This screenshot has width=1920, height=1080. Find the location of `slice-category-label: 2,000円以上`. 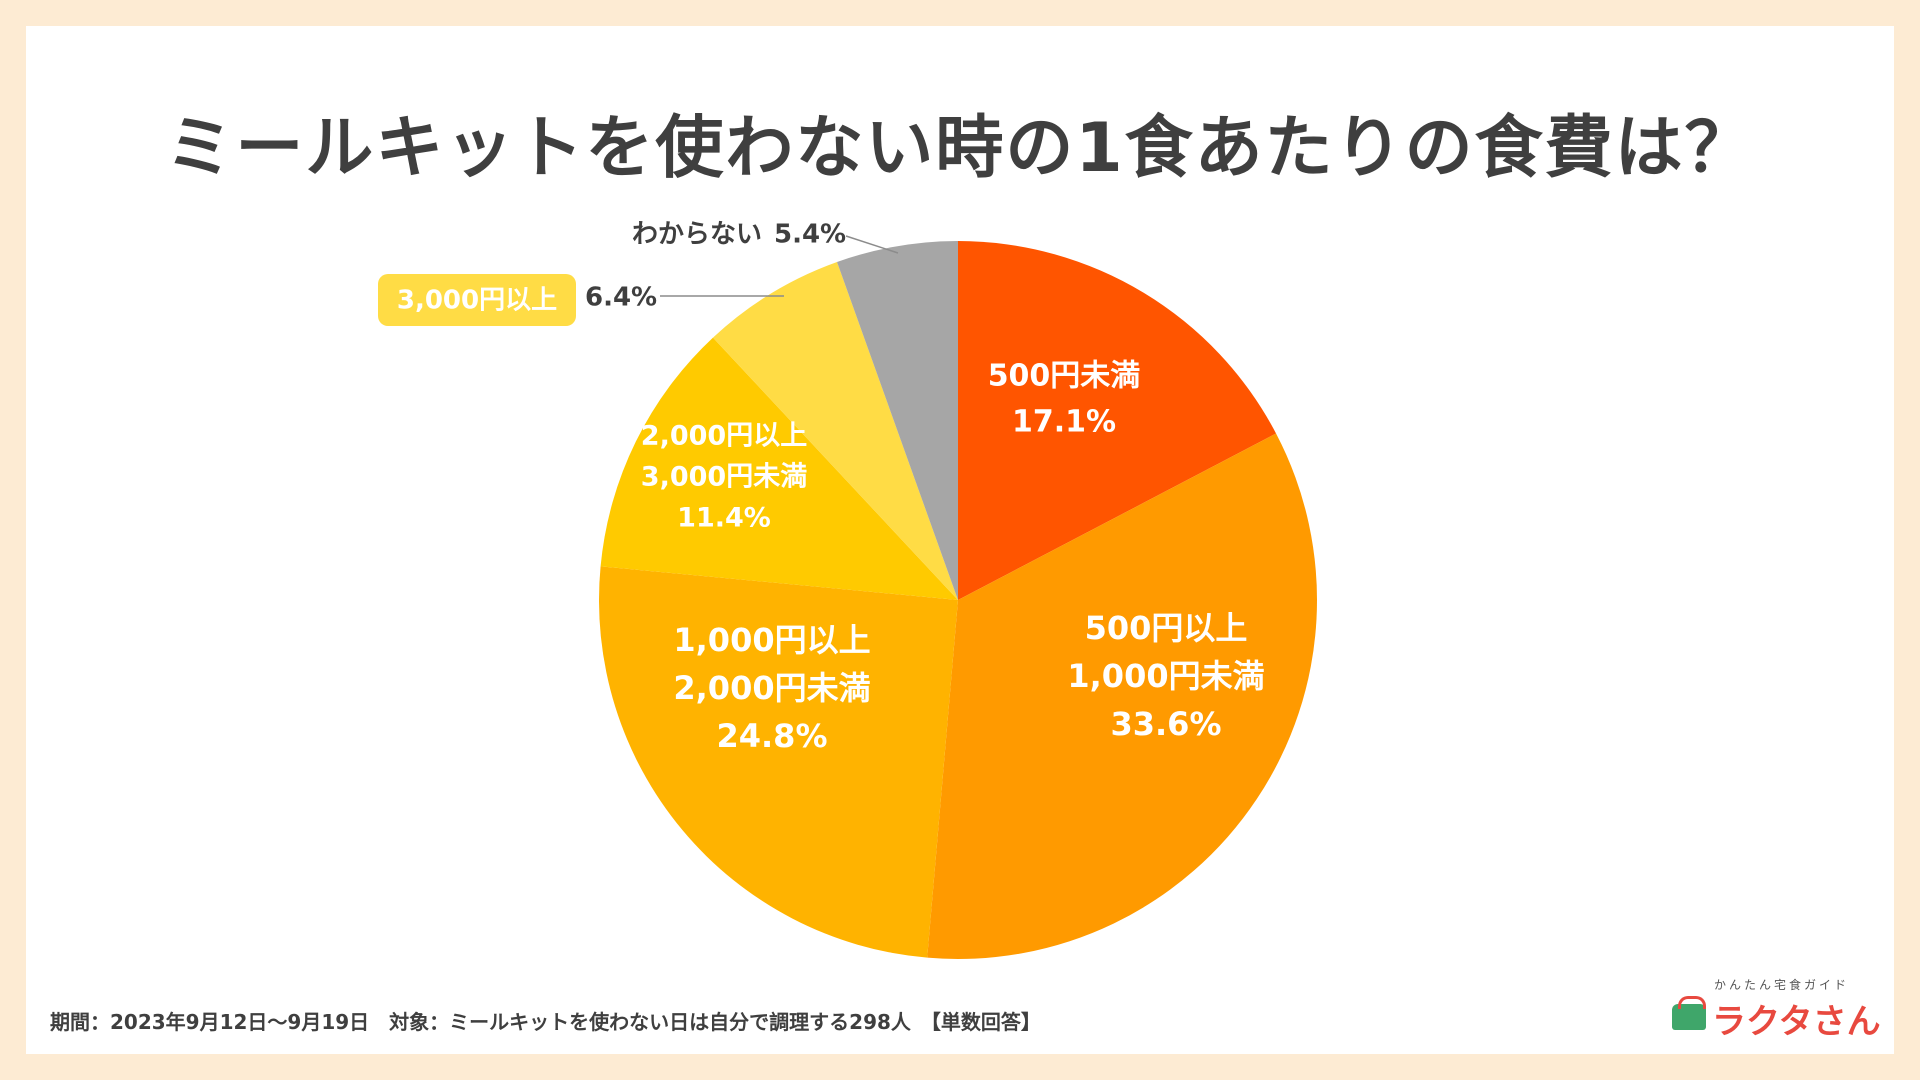

slice-category-label: 2,000円以上 is located at coordinates (724, 436).